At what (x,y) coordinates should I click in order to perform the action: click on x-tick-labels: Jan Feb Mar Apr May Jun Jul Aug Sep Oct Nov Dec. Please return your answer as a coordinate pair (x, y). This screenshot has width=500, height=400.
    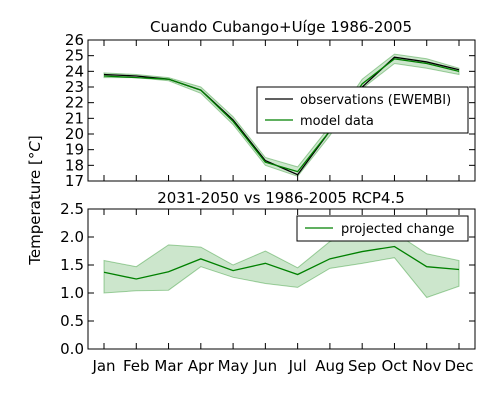
    Looking at the image, I should click on (282, 366).